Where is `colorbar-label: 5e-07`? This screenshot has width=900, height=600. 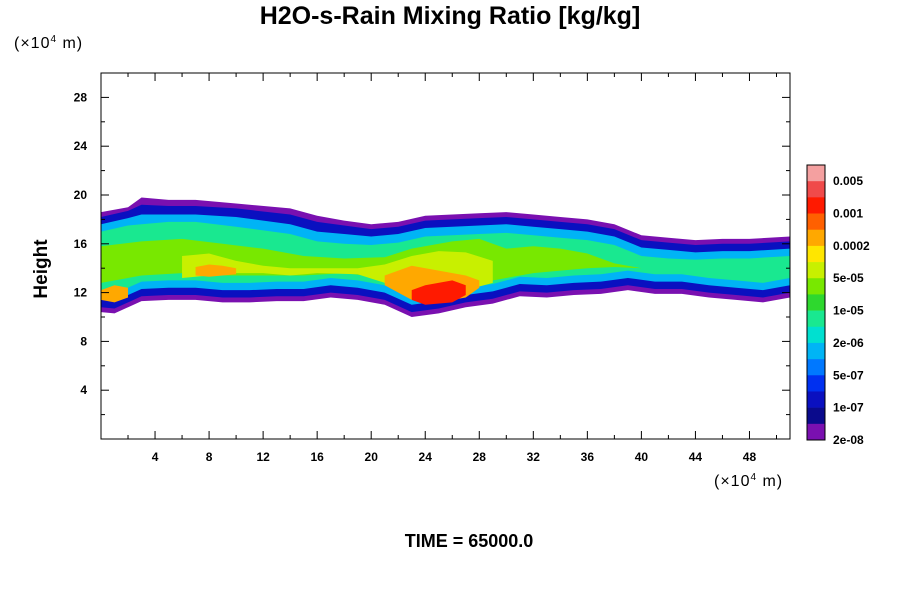 colorbar-label: 5e-07 is located at coordinates (848, 375).